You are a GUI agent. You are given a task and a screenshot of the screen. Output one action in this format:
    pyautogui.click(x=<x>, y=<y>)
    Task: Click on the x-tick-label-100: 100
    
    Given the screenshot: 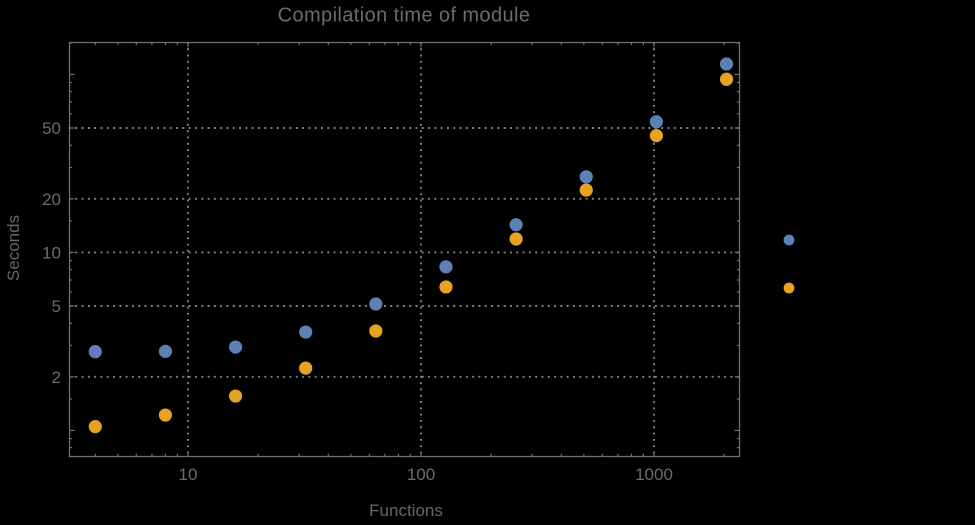 What is the action you would take?
    pyautogui.click(x=421, y=474)
    